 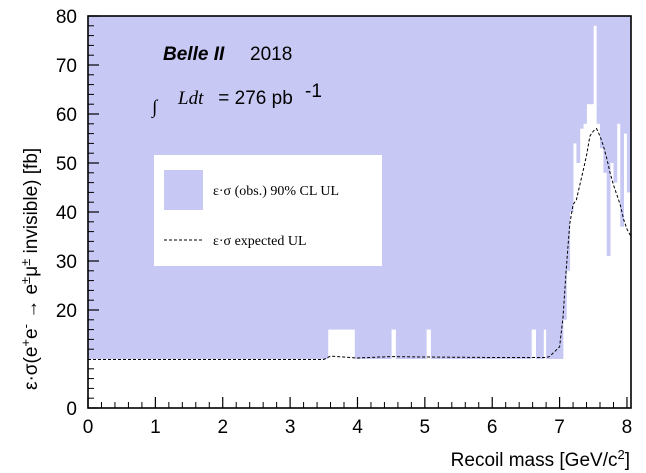 I want to click on x-tick-label: 0, so click(x=88, y=427).